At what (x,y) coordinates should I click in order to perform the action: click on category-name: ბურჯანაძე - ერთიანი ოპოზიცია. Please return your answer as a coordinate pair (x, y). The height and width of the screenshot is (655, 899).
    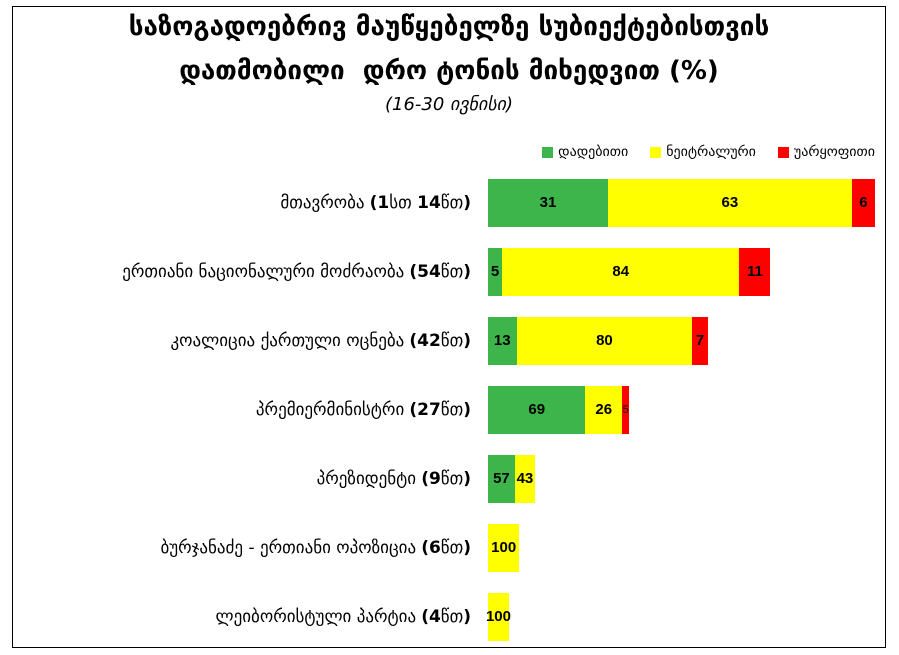
    Looking at the image, I should click on (288, 548).